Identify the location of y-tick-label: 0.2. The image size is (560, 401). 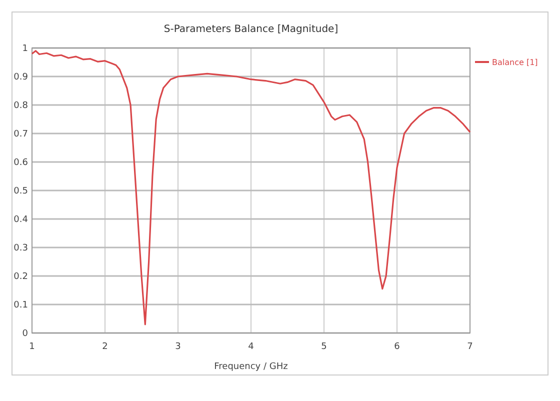
(21, 277).